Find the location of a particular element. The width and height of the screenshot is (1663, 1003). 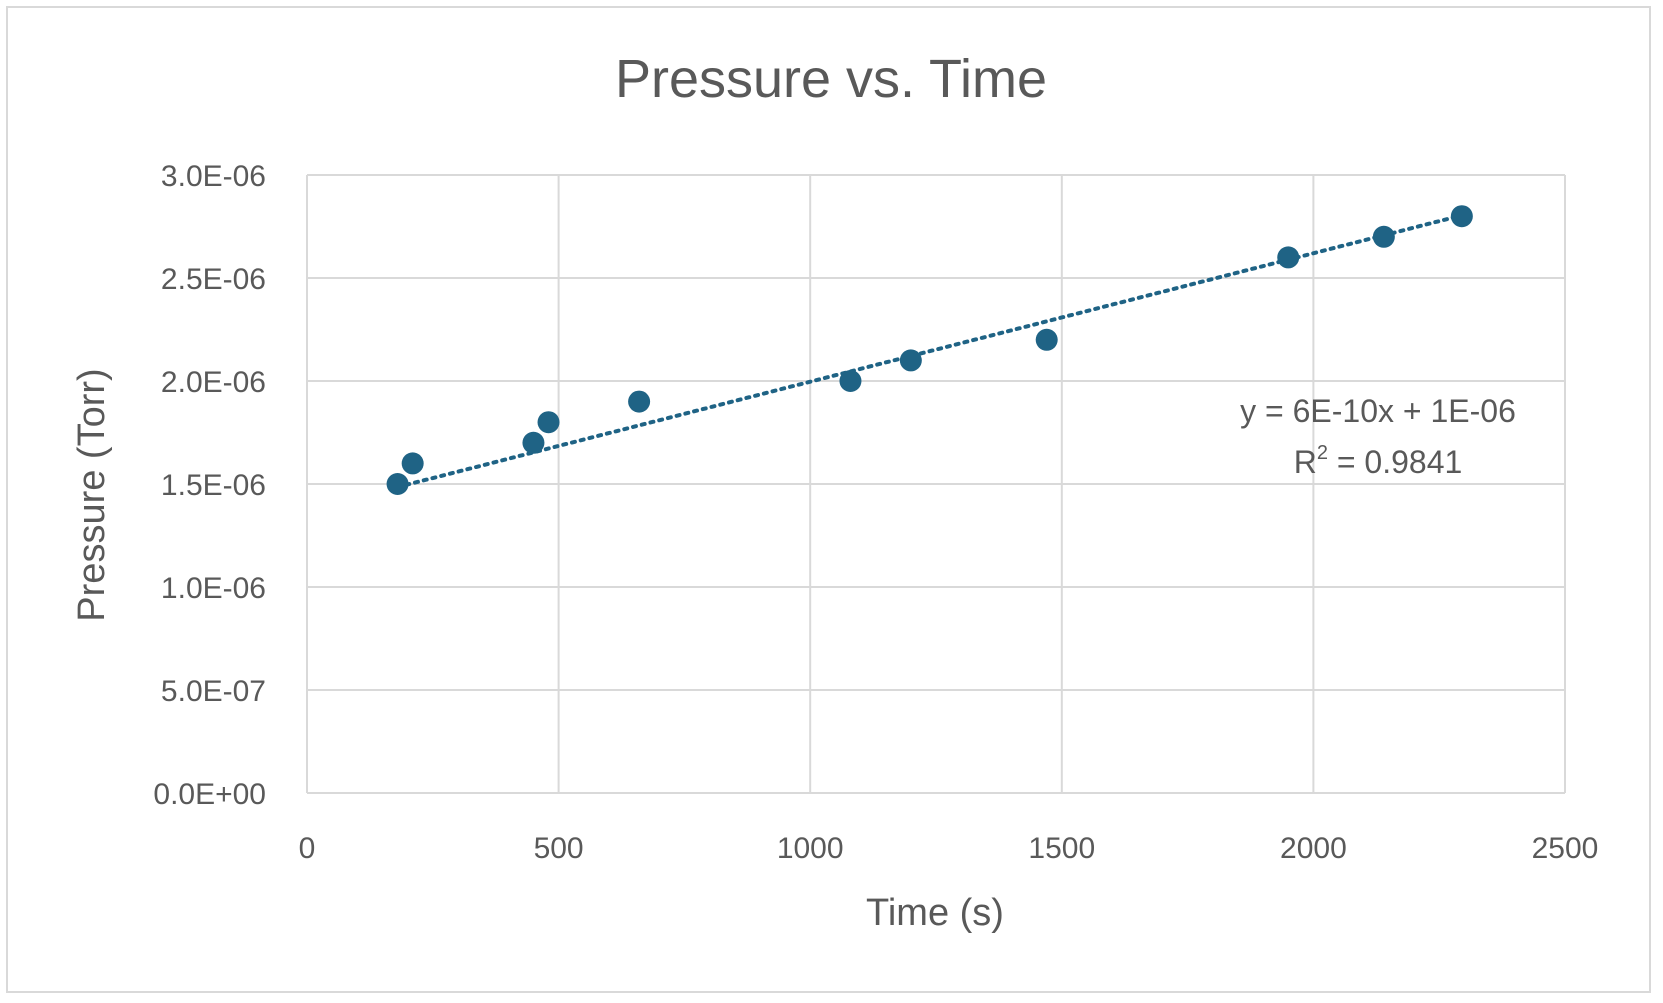

r2-value: = 0.9841 is located at coordinates (1395, 462).